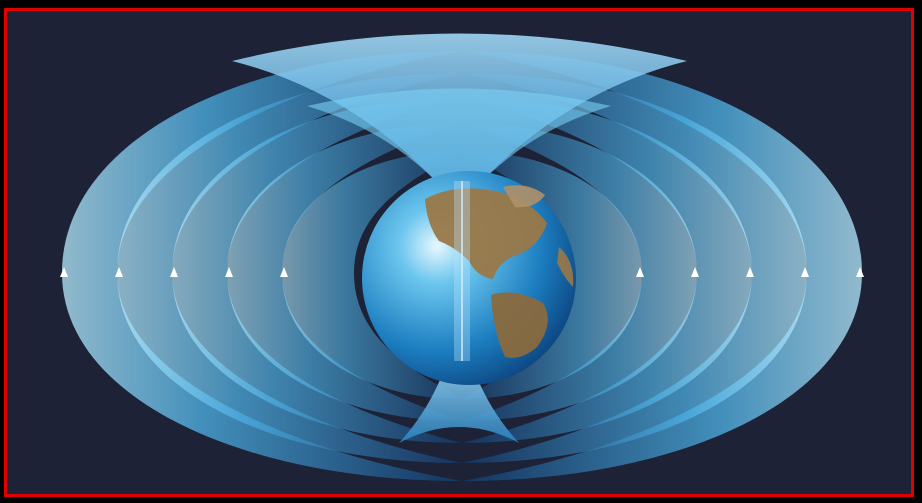 Image resolution: width=922 pixels, height=503 pixels. I want to click on africa-edge, so click(565, 267).